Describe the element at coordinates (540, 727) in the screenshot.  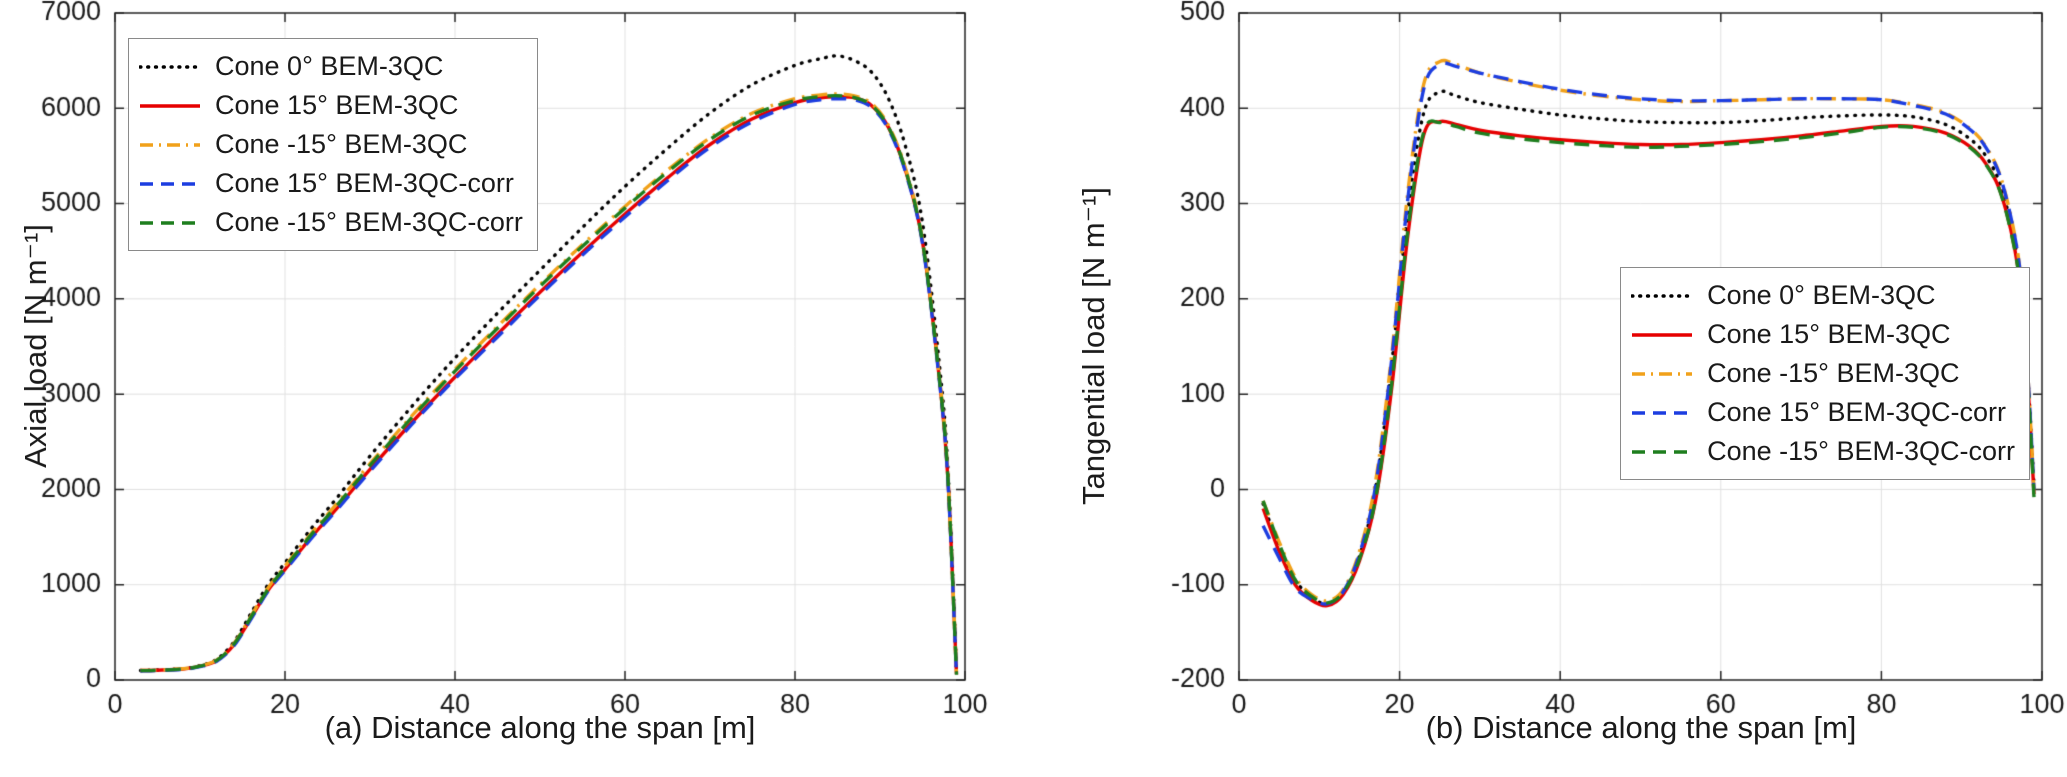
I see `axial-x-axis-label: (a) Distance along the span [m]` at that location.